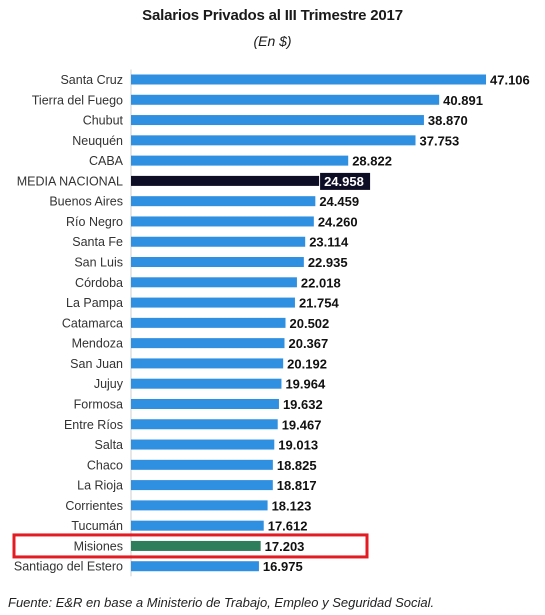 The width and height of the screenshot is (545, 615). Describe the element at coordinates (97, 344) in the screenshot. I see `category-label-mendoza: Mendoza` at that location.